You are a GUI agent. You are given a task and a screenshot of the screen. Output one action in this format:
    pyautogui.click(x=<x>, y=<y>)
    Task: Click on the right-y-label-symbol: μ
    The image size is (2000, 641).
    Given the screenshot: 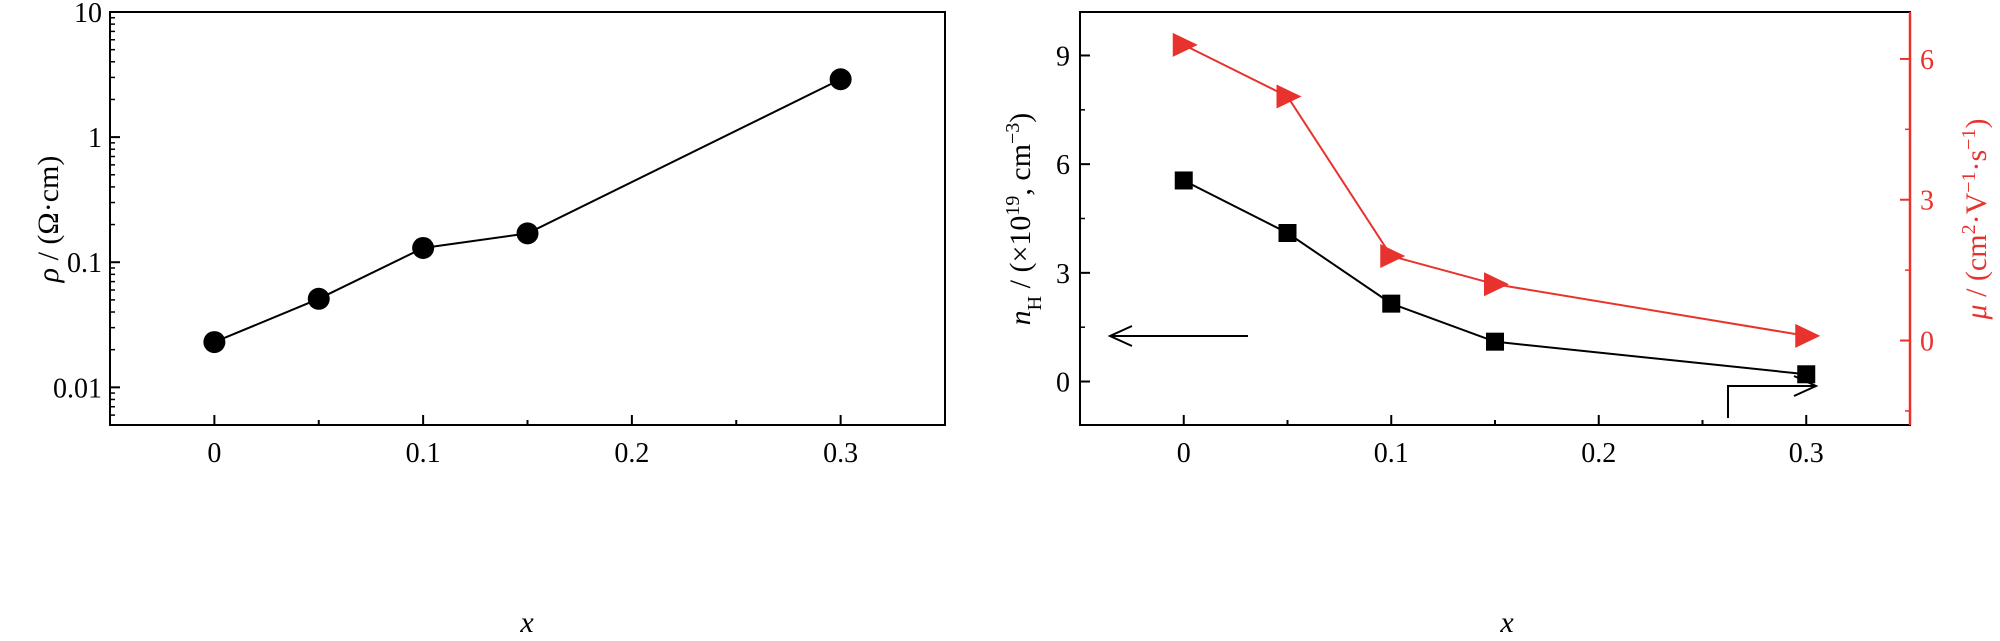 What is the action you would take?
    pyautogui.click(x=1976, y=312)
    